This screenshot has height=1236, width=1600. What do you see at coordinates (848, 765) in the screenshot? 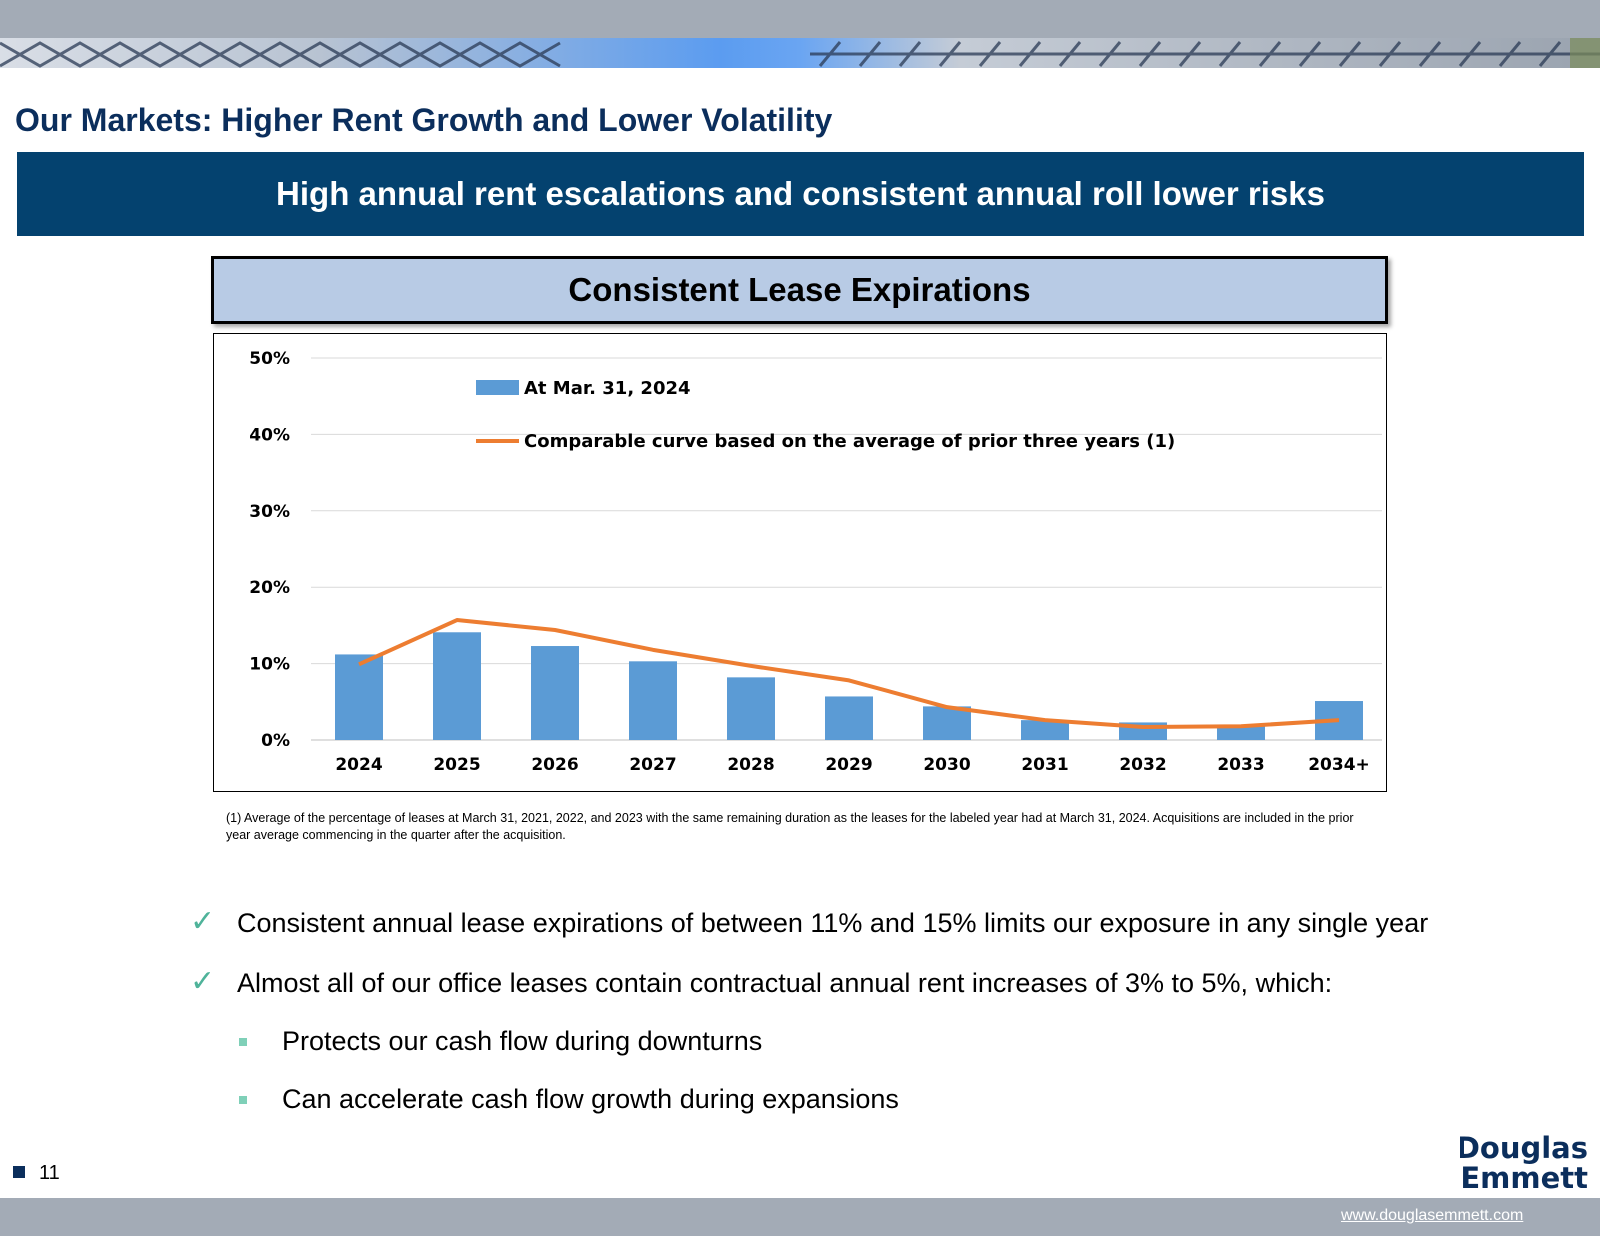
I see `x-tick-label: 2029` at bounding box center [848, 765].